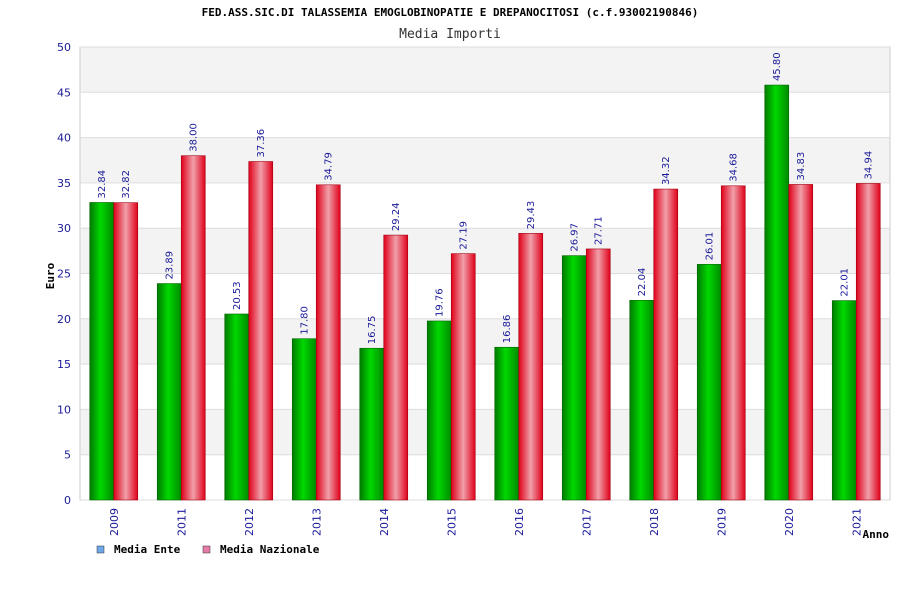 The width and height of the screenshot is (900, 600). Describe the element at coordinates (801, 166) in the screenshot. I see `data-label: 34.83` at that location.